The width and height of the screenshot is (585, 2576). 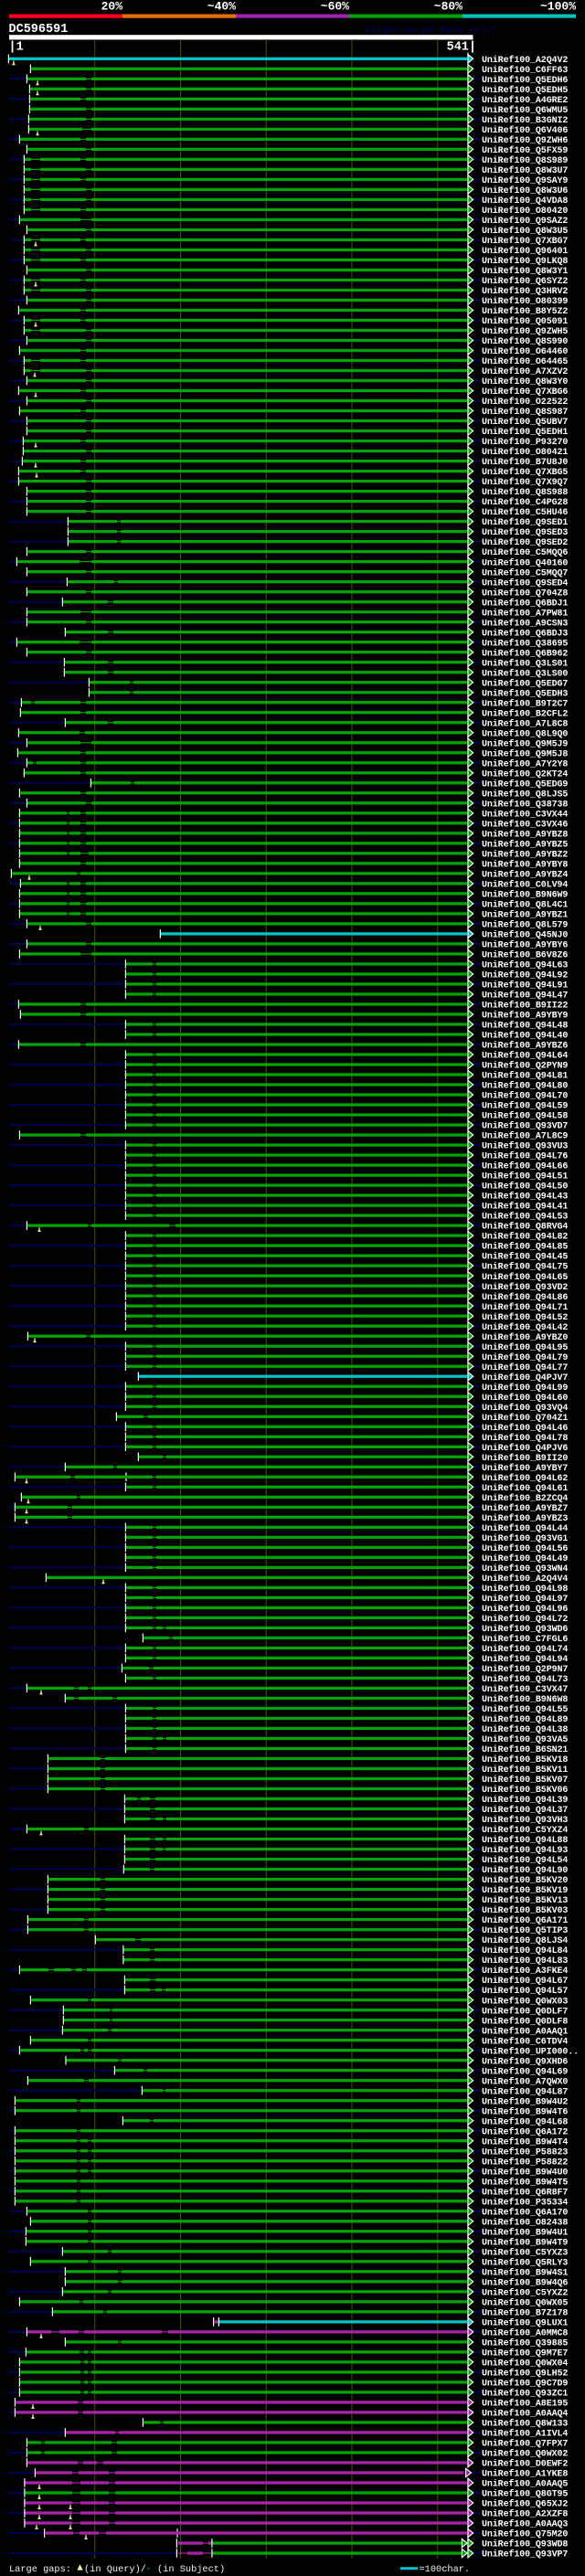 What do you see at coordinates (525, 804) in the screenshot?
I see `svg-text: UniRef100_Q38738` at bounding box center [525, 804].